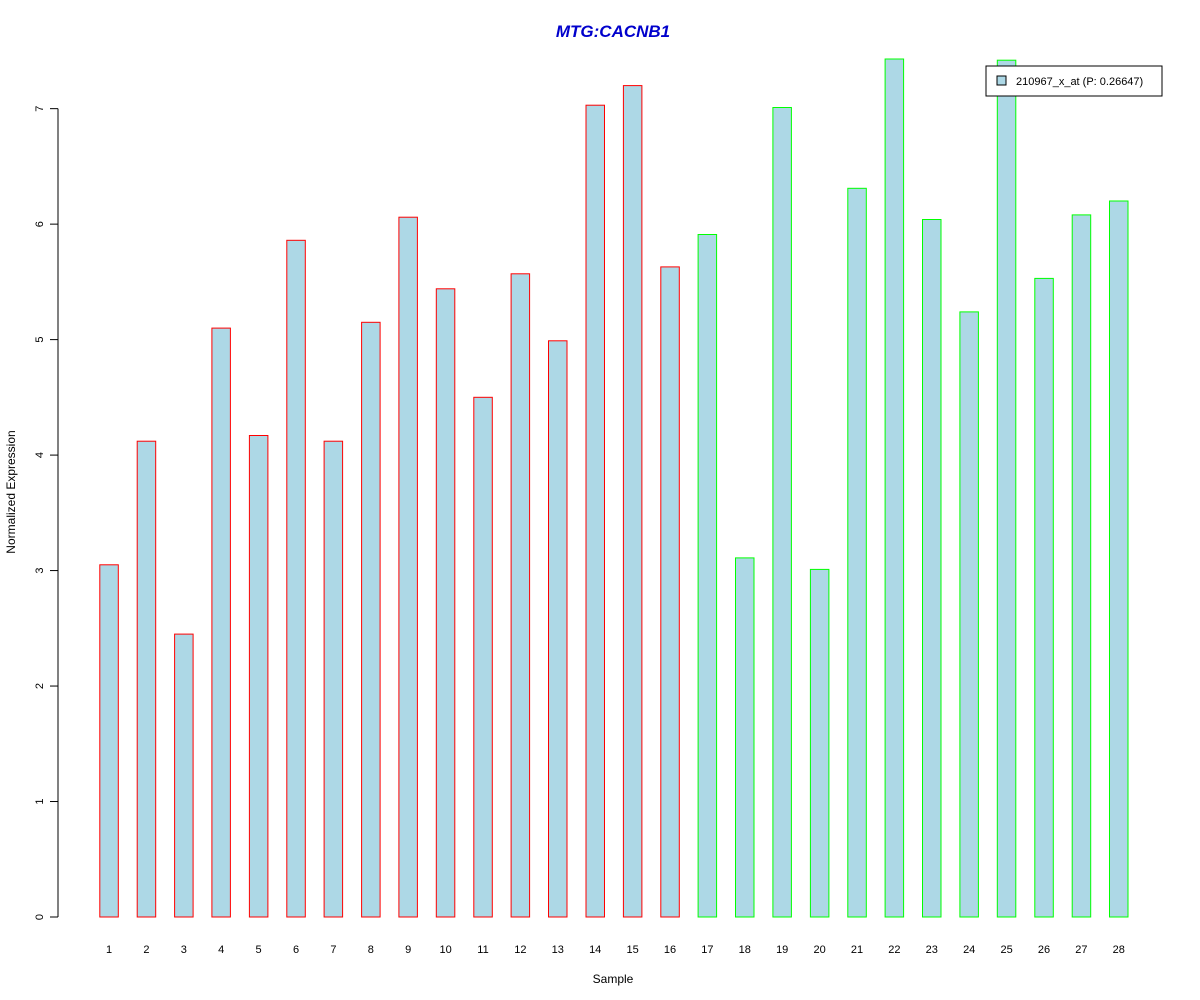  Describe the element at coordinates (221, 950) in the screenshot. I see `x-tick-label: 4` at that location.